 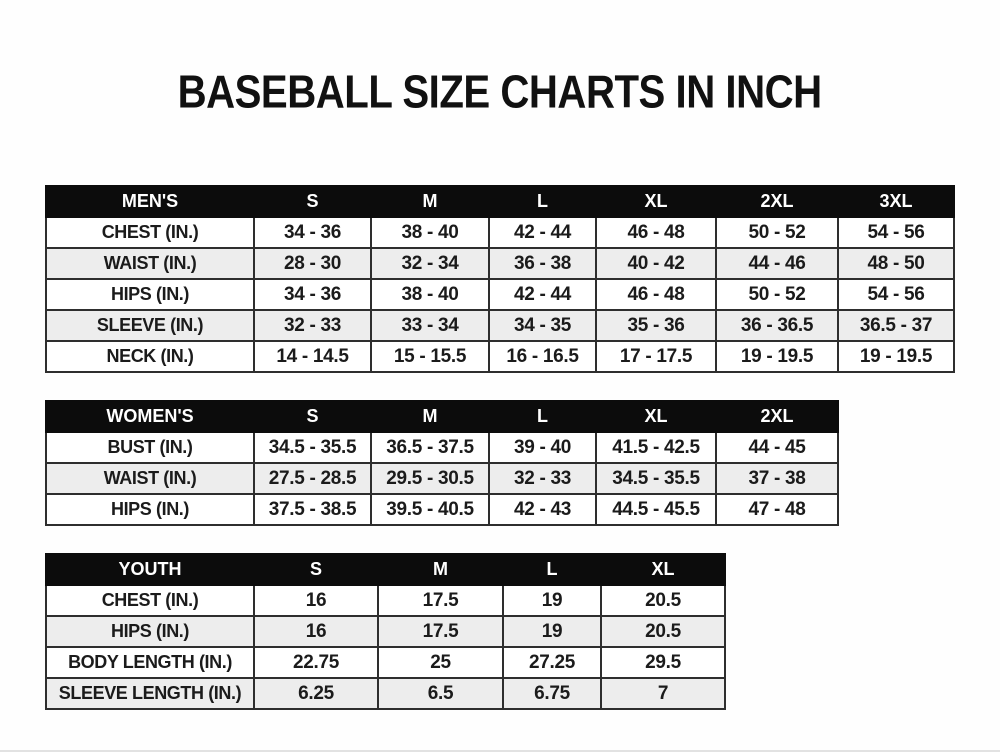 What do you see at coordinates (656, 447) in the screenshot?
I see `size-value-cell: 41.5 - 42.5` at bounding box center [656, 447].